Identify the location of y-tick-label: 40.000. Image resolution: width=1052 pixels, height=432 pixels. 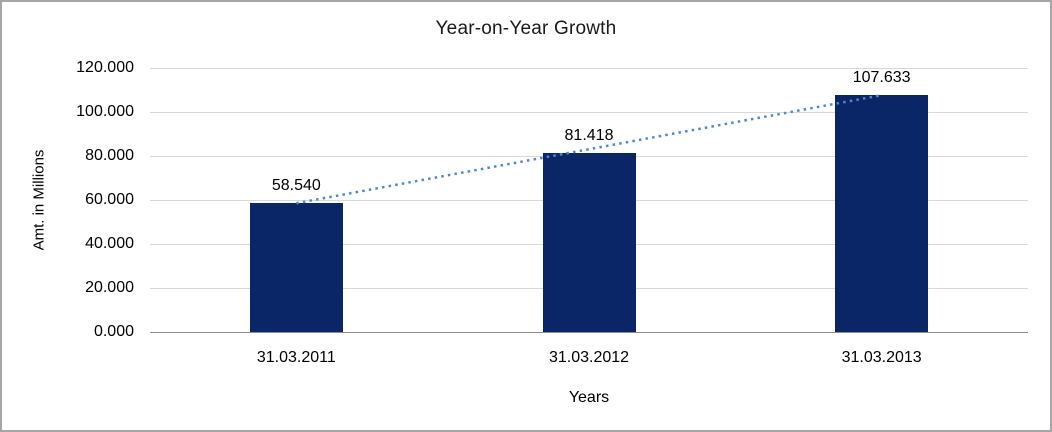
(109, 243).